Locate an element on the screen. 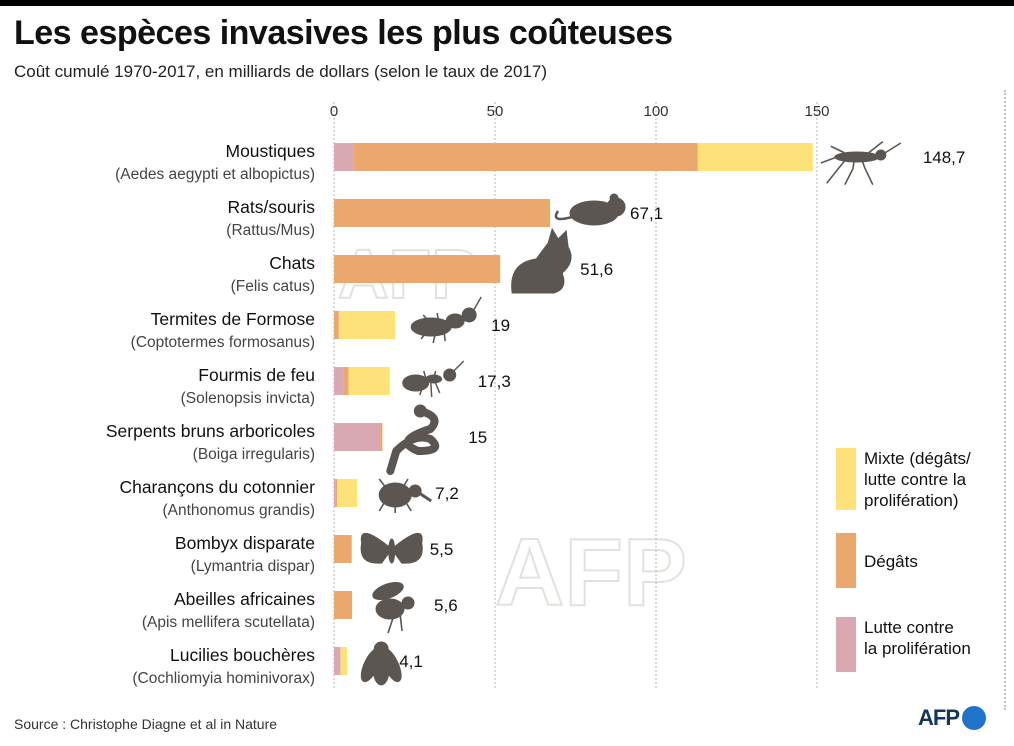  moth-icon is located at coordinates (391, 548).